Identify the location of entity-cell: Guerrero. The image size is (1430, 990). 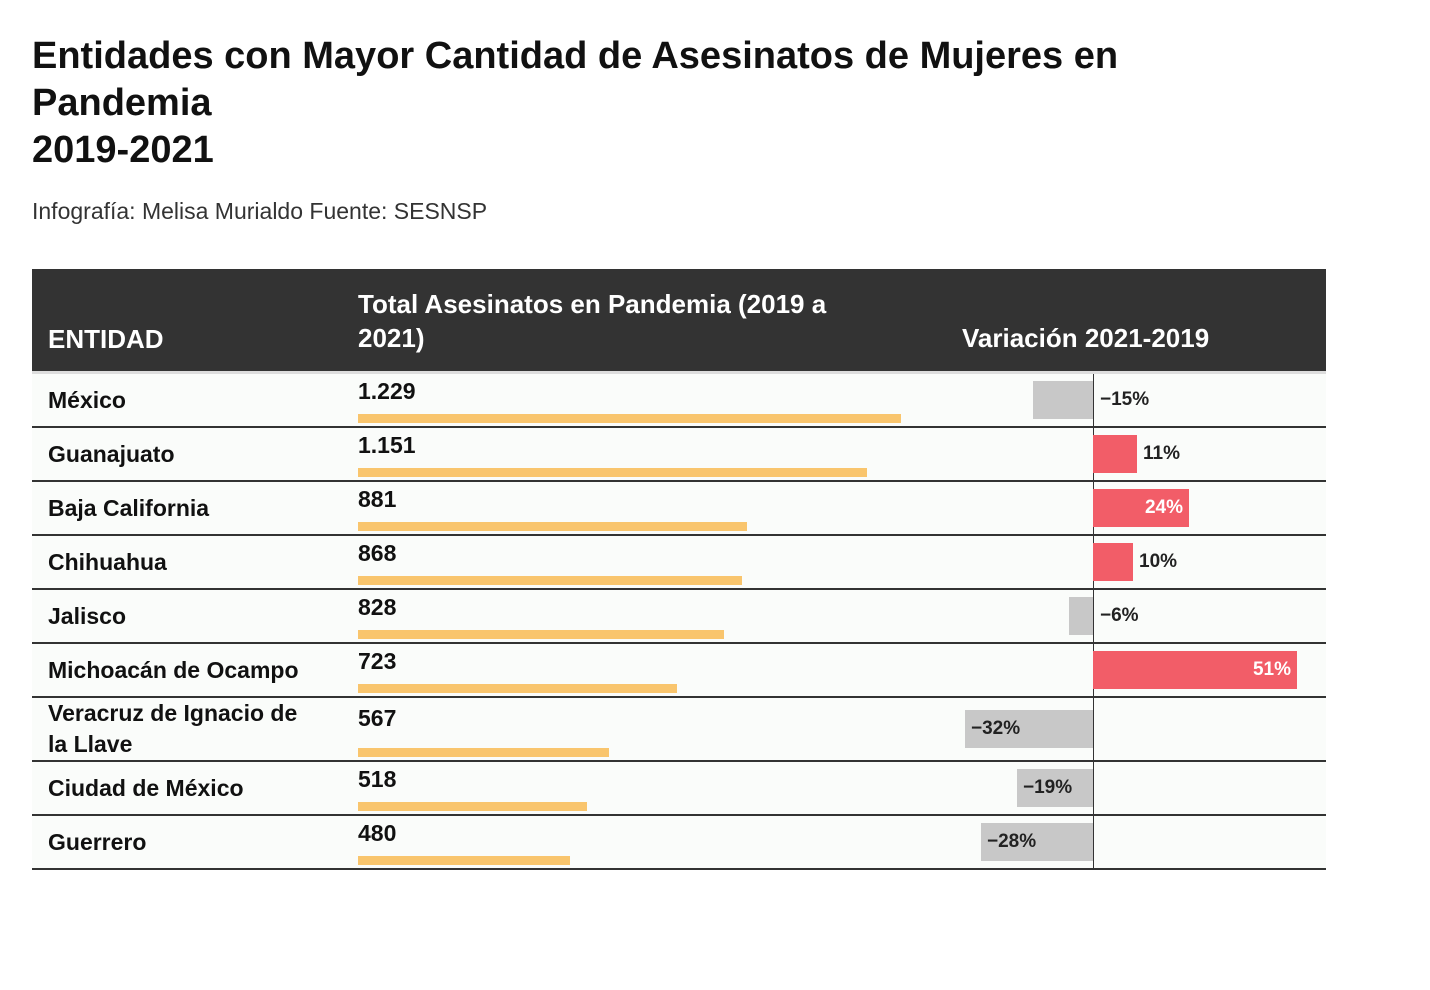
(182, 842).